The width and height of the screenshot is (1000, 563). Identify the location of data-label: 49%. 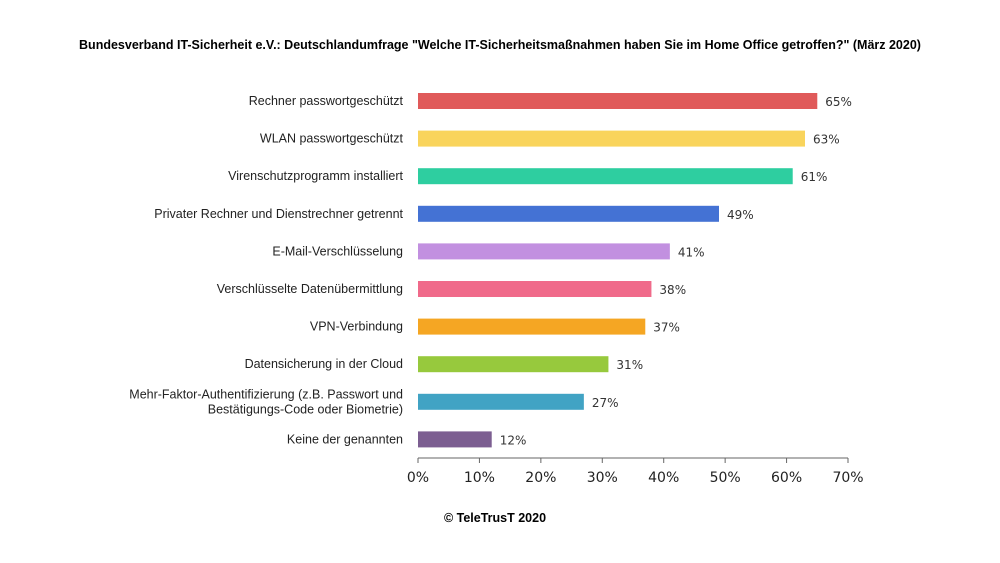
(740, 215).